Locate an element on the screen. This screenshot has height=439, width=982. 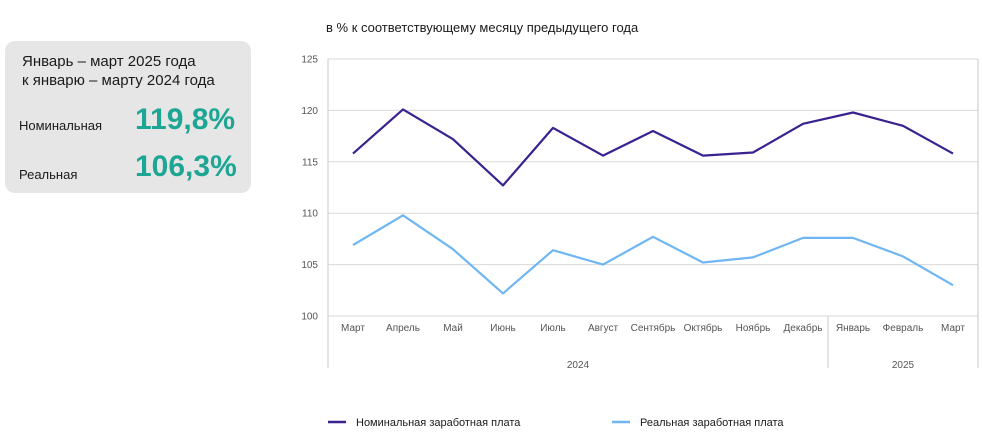
y-tick-label-105: 105 is located at coordinates (309, 265).